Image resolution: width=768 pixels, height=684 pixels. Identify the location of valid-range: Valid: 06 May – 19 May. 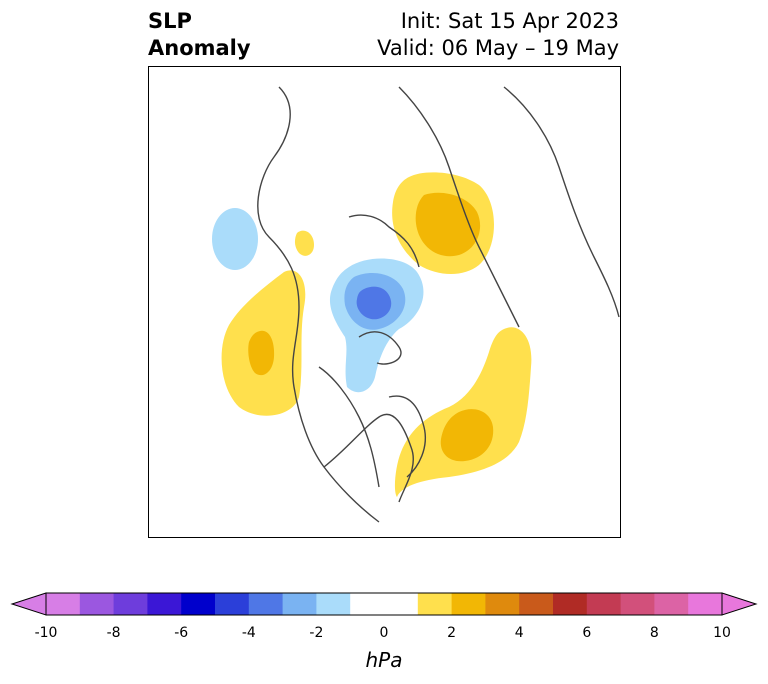
(498, 48).